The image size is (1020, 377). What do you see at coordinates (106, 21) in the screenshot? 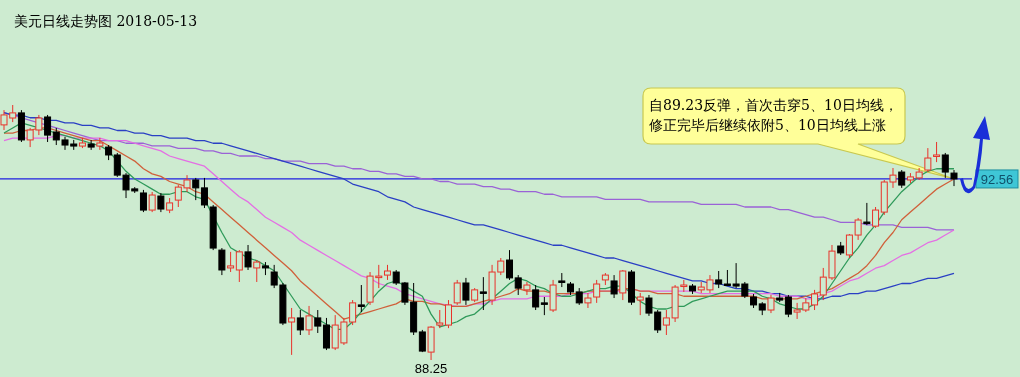
I see `chart-title: 美元日线走势图 2018-05-13` at bounding box center [106, 21].